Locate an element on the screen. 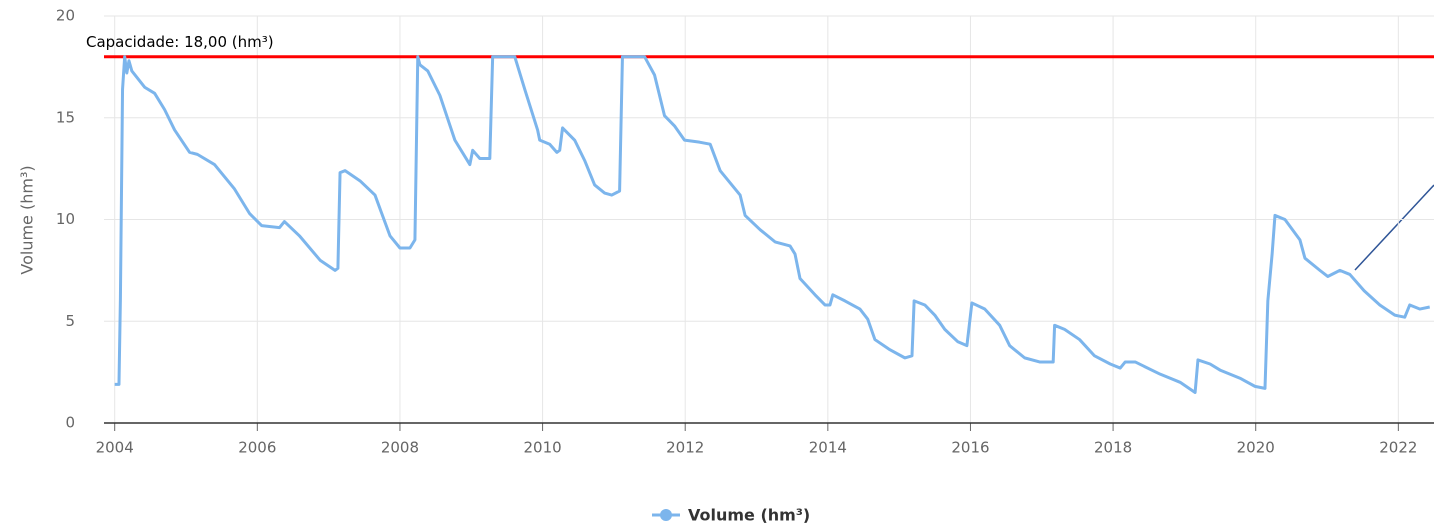  annotation-arrow is located at coordinates (1394, 227).